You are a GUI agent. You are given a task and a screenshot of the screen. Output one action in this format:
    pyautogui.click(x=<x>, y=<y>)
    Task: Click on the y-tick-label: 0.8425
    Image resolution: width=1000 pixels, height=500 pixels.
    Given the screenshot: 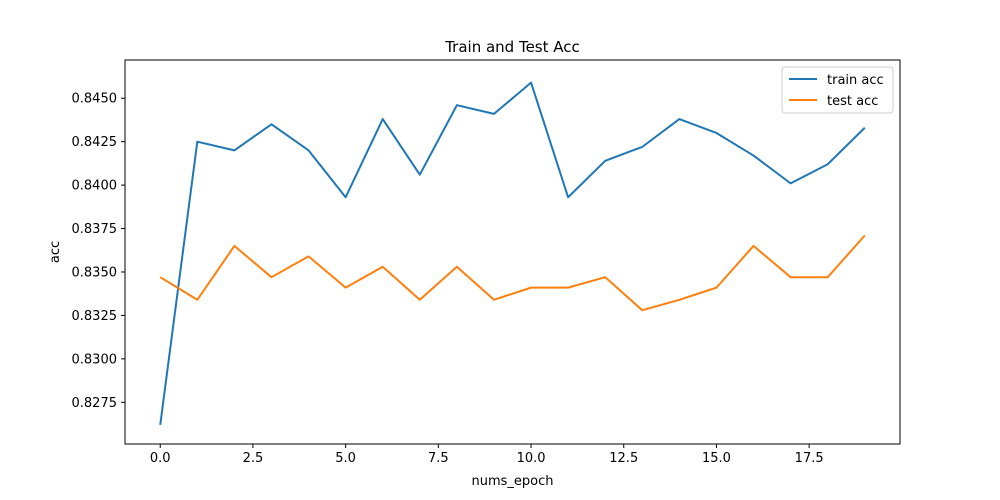 What is the action you would take?
    pyautogui.click(x=95, y=142)
    